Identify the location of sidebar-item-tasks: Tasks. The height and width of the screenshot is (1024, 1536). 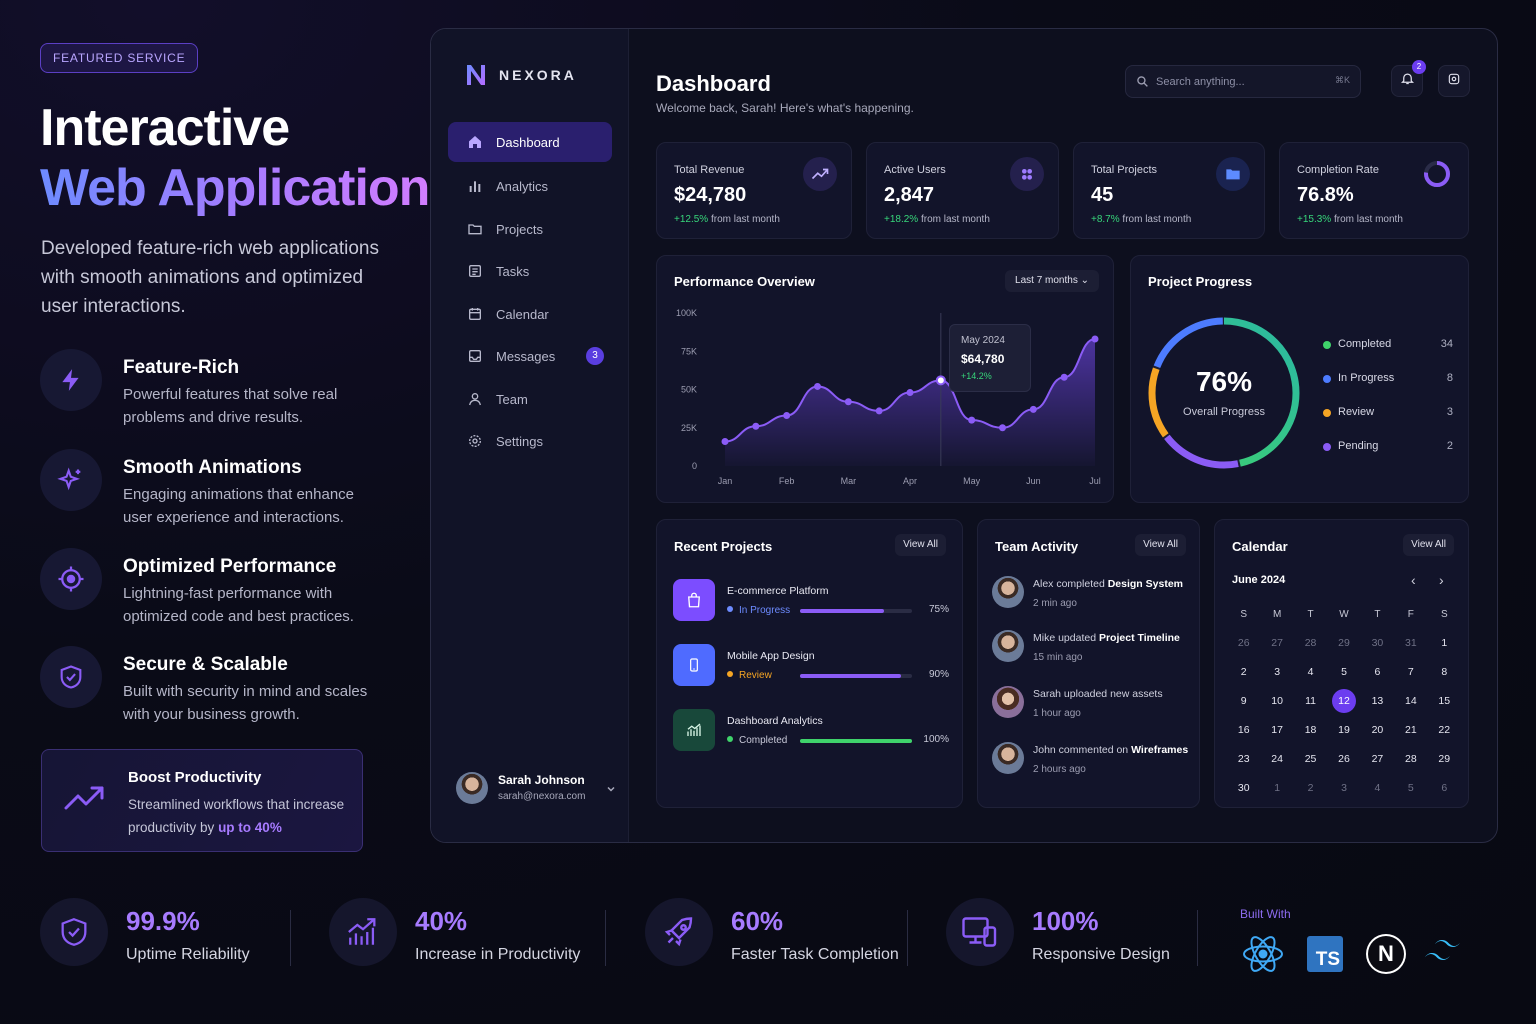
(530, 271).